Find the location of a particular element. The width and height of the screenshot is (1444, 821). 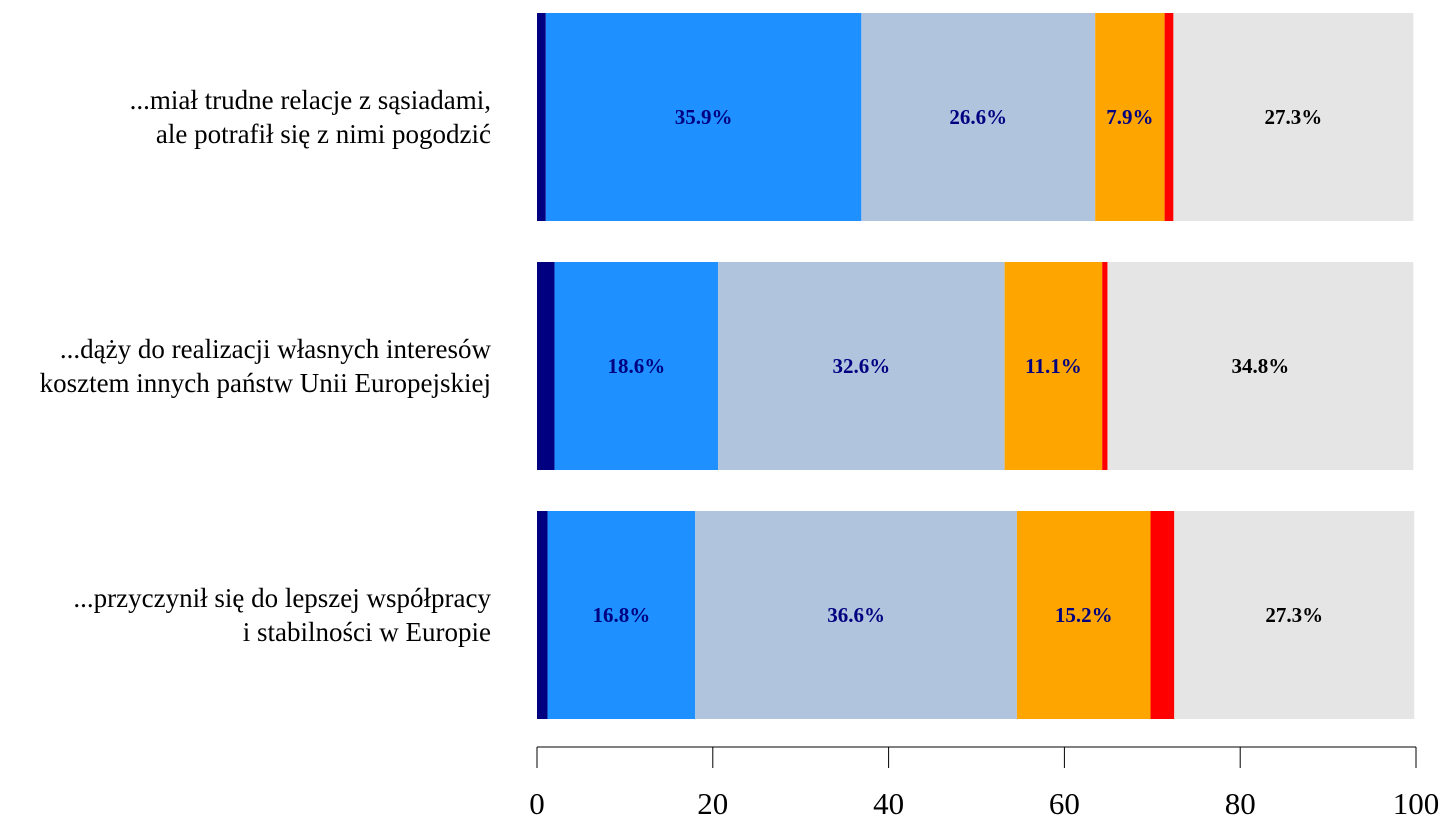

data-label-2-4: 11.1% is located at coordinates (1053, 366).